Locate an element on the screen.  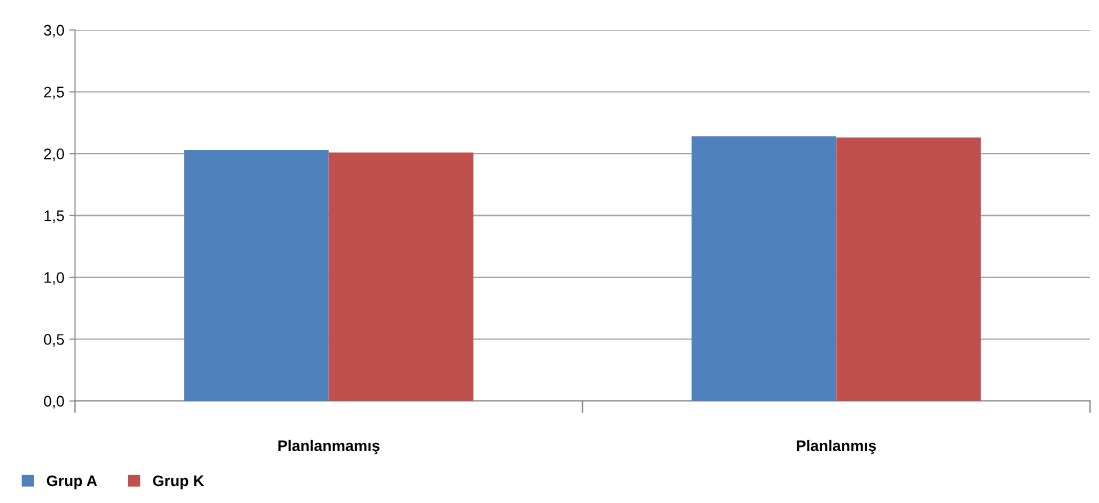
x-tick-label: Planlanmamış is located at coordinates (329, 447).